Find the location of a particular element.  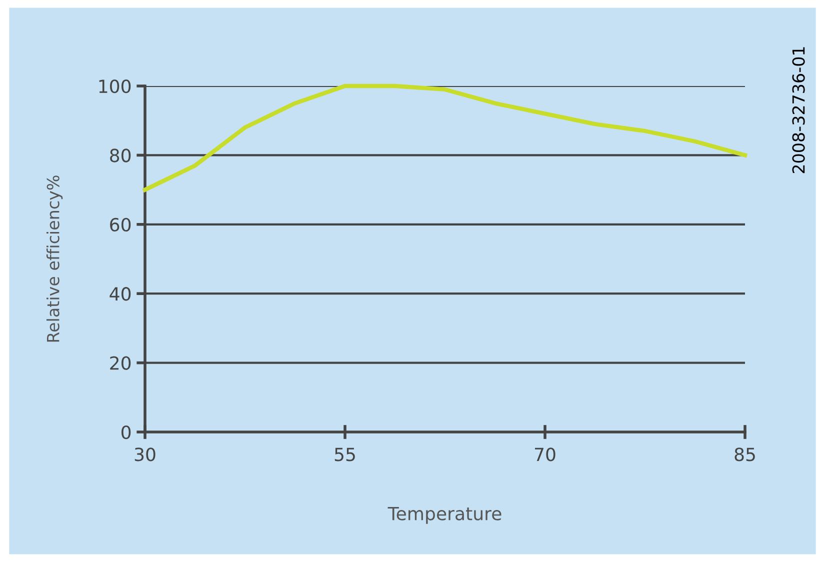

y-axis-title: Relative efficiency% is located at coordinates (54, 259).